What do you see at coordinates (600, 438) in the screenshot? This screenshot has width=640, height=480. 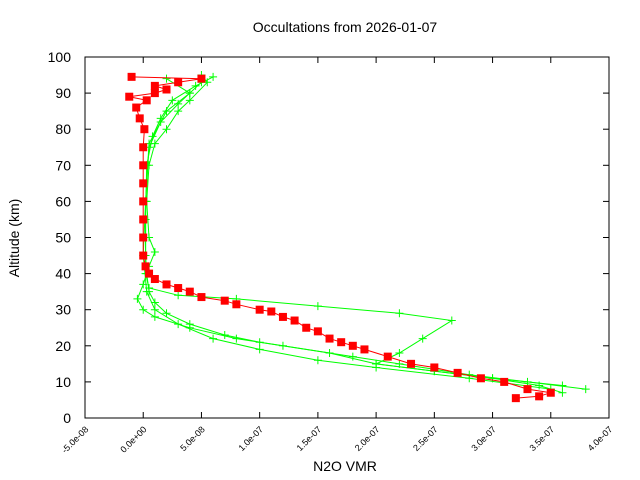 I see `x-tick-label: 4.0e-07` at bounding box center [600, 438].